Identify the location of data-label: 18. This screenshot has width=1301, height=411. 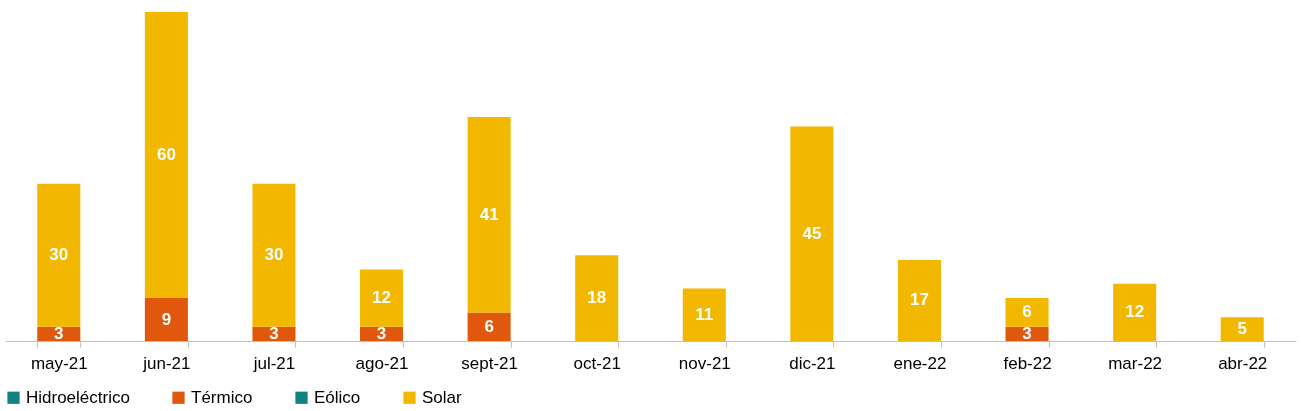
(597, 298).